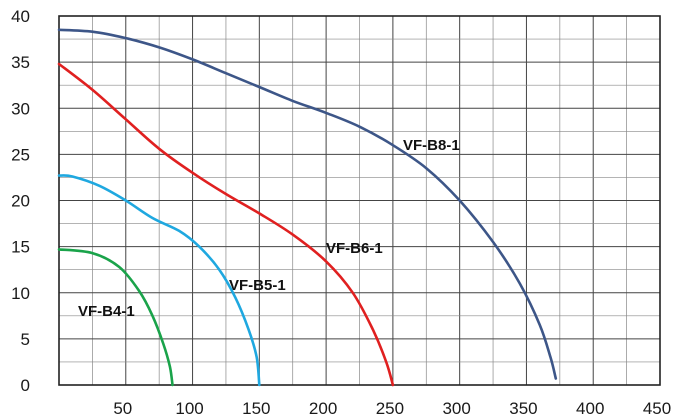 The width and height of the screenshot is (676, 419). Describe the element at coordinates (189, 408) in the screenshot. I see `x-tick-label: 100` at that location.